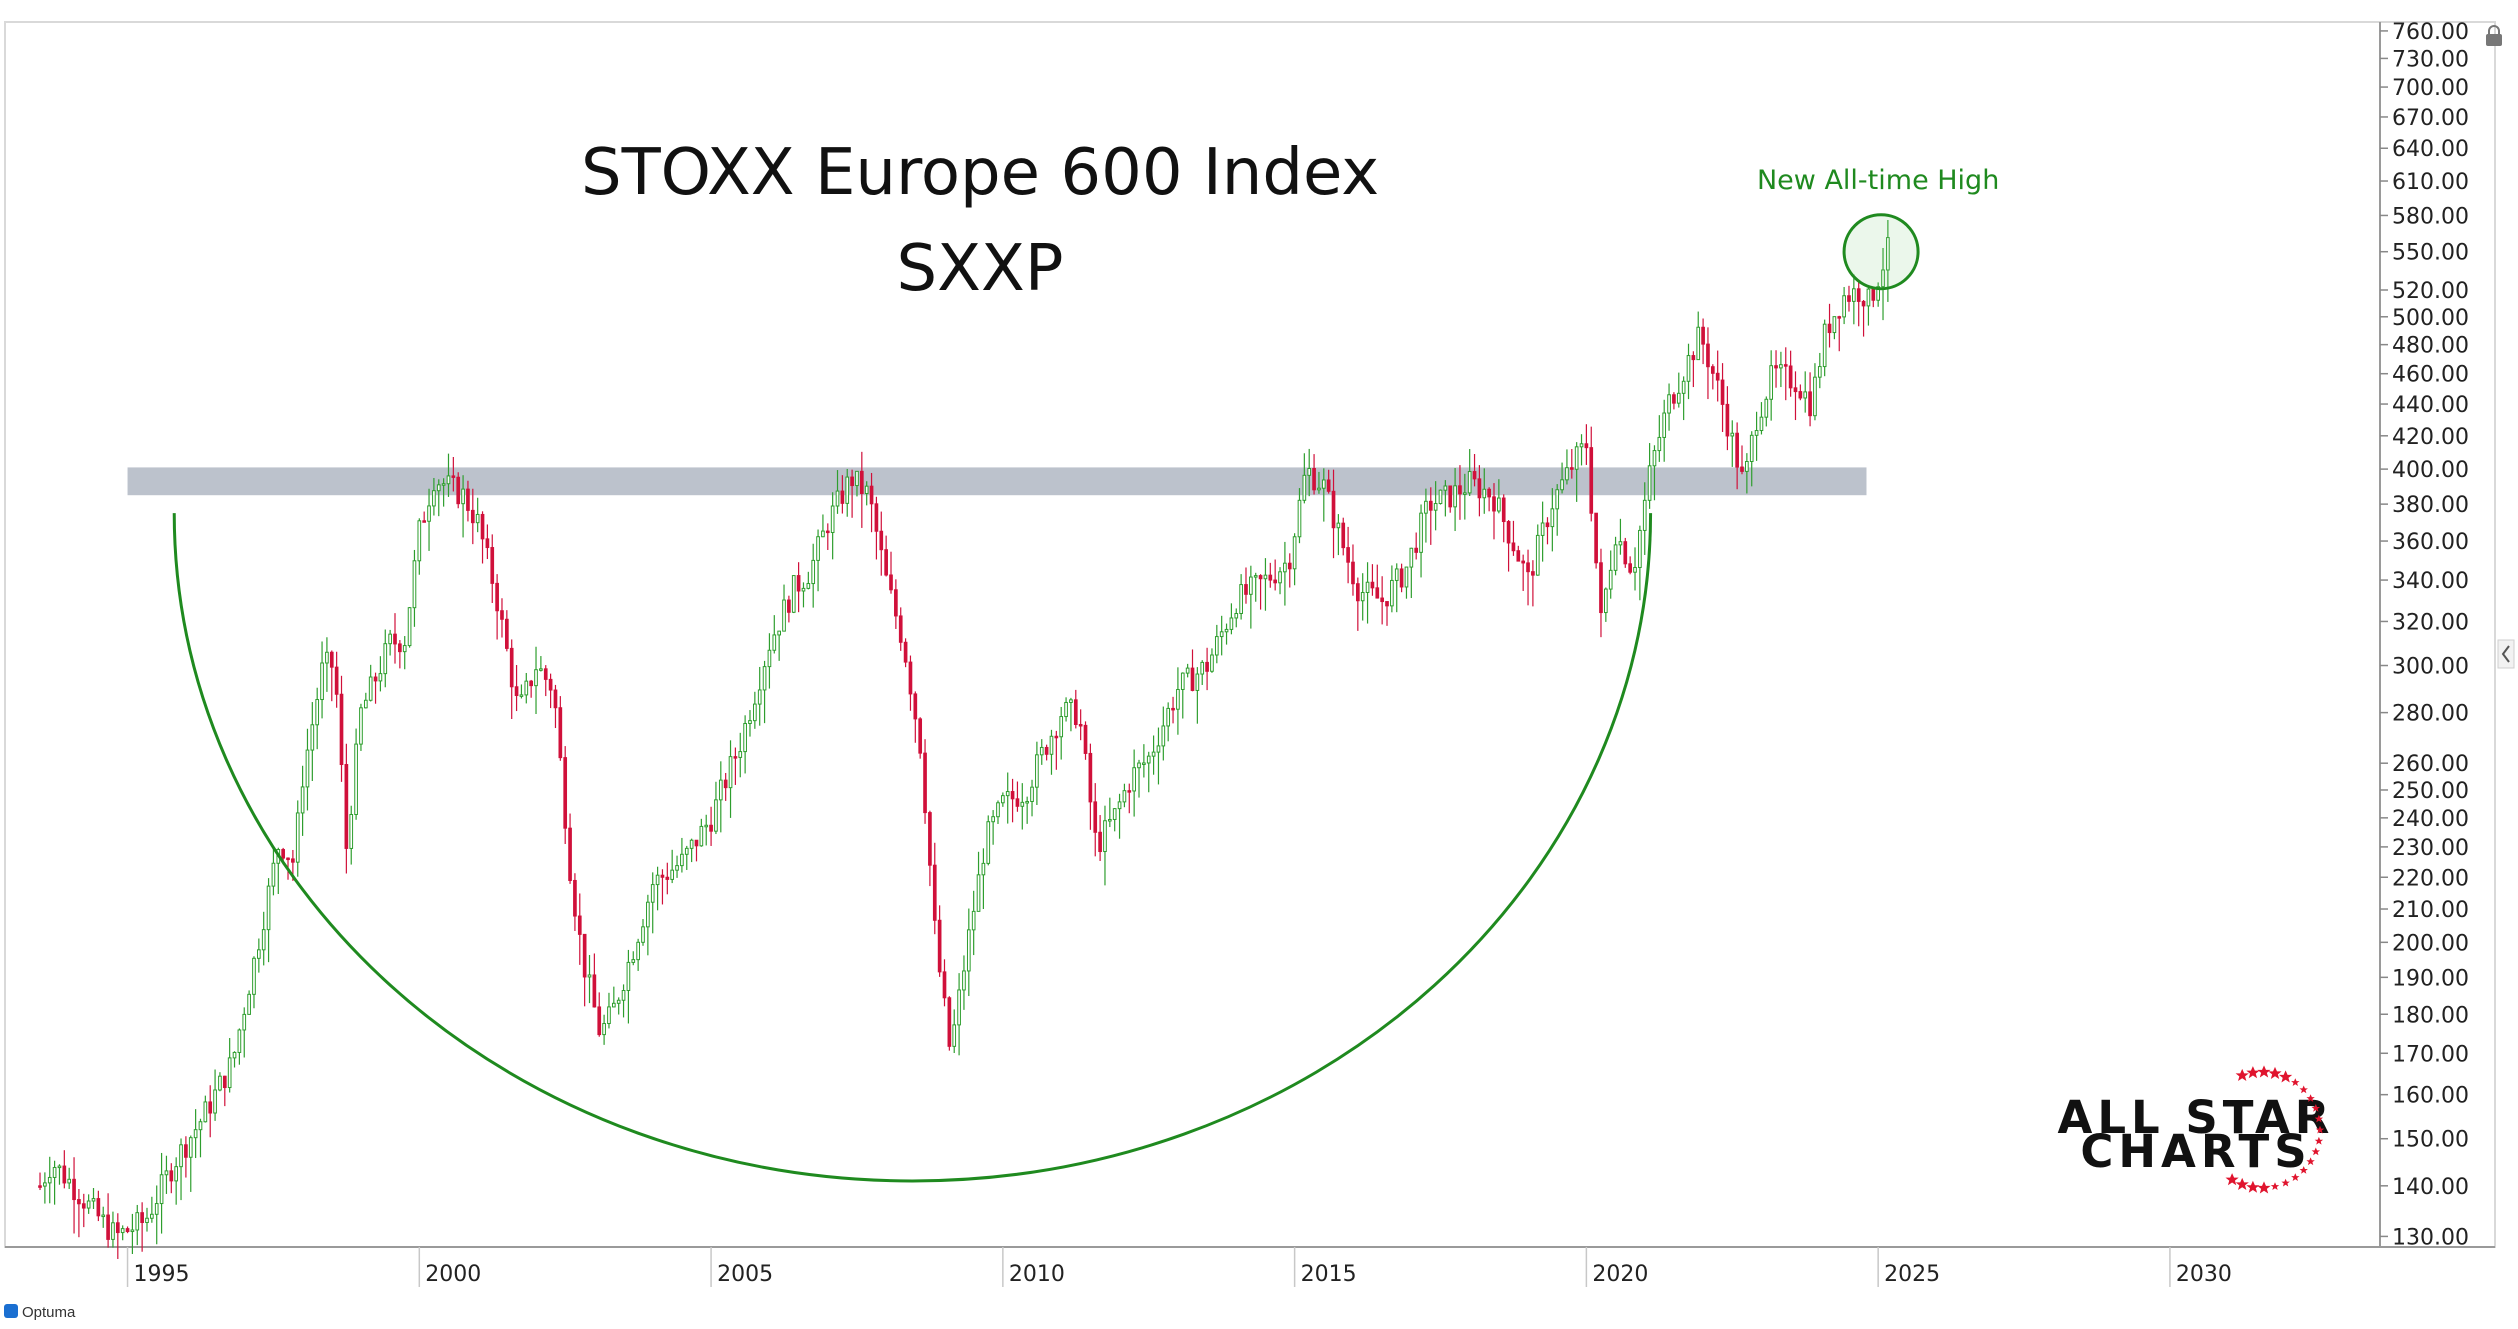 The height and width of the screenshot is (1329, 2518). I want to click on y-tick-label: 160.00, so click(2430, 1096).